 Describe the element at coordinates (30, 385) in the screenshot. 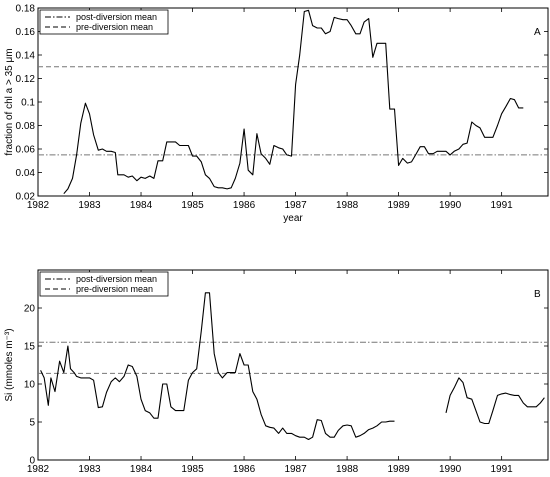

I see `y-tick-label: 10` at that location.